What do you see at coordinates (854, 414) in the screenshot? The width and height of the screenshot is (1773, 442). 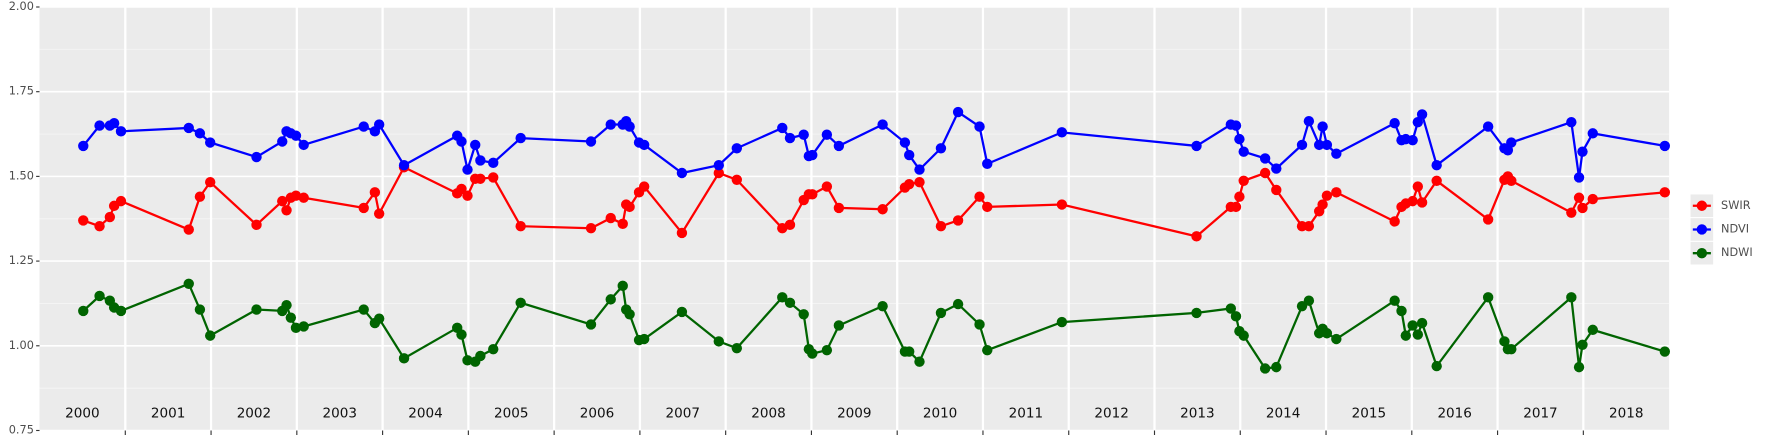 I see `x-tick-label: 2009` at bounding box center [854, 414].